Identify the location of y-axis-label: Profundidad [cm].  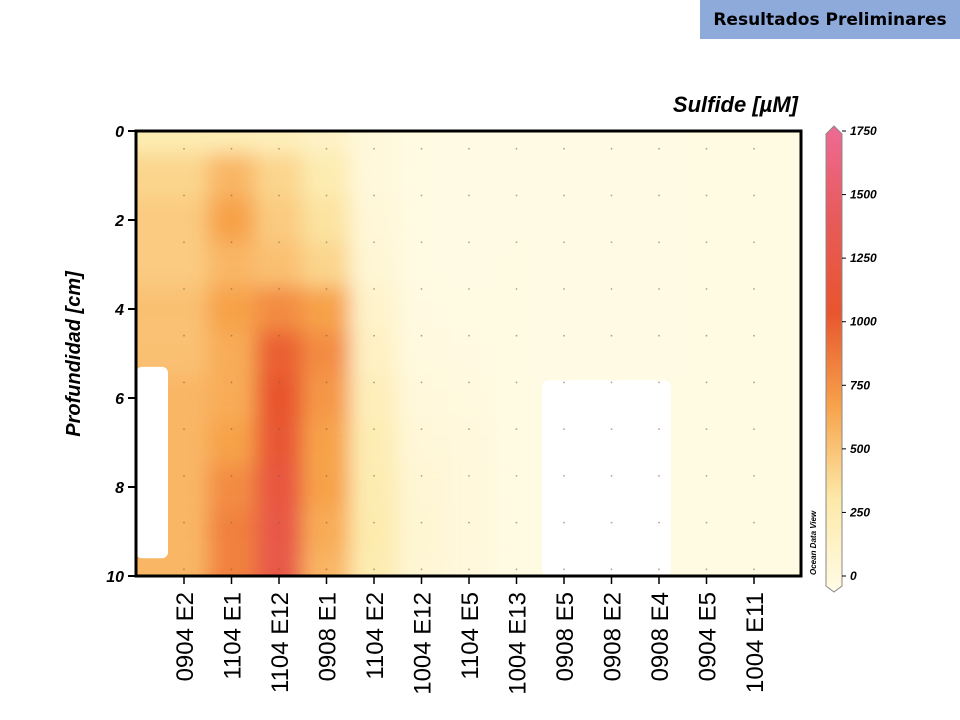
(74, 353).